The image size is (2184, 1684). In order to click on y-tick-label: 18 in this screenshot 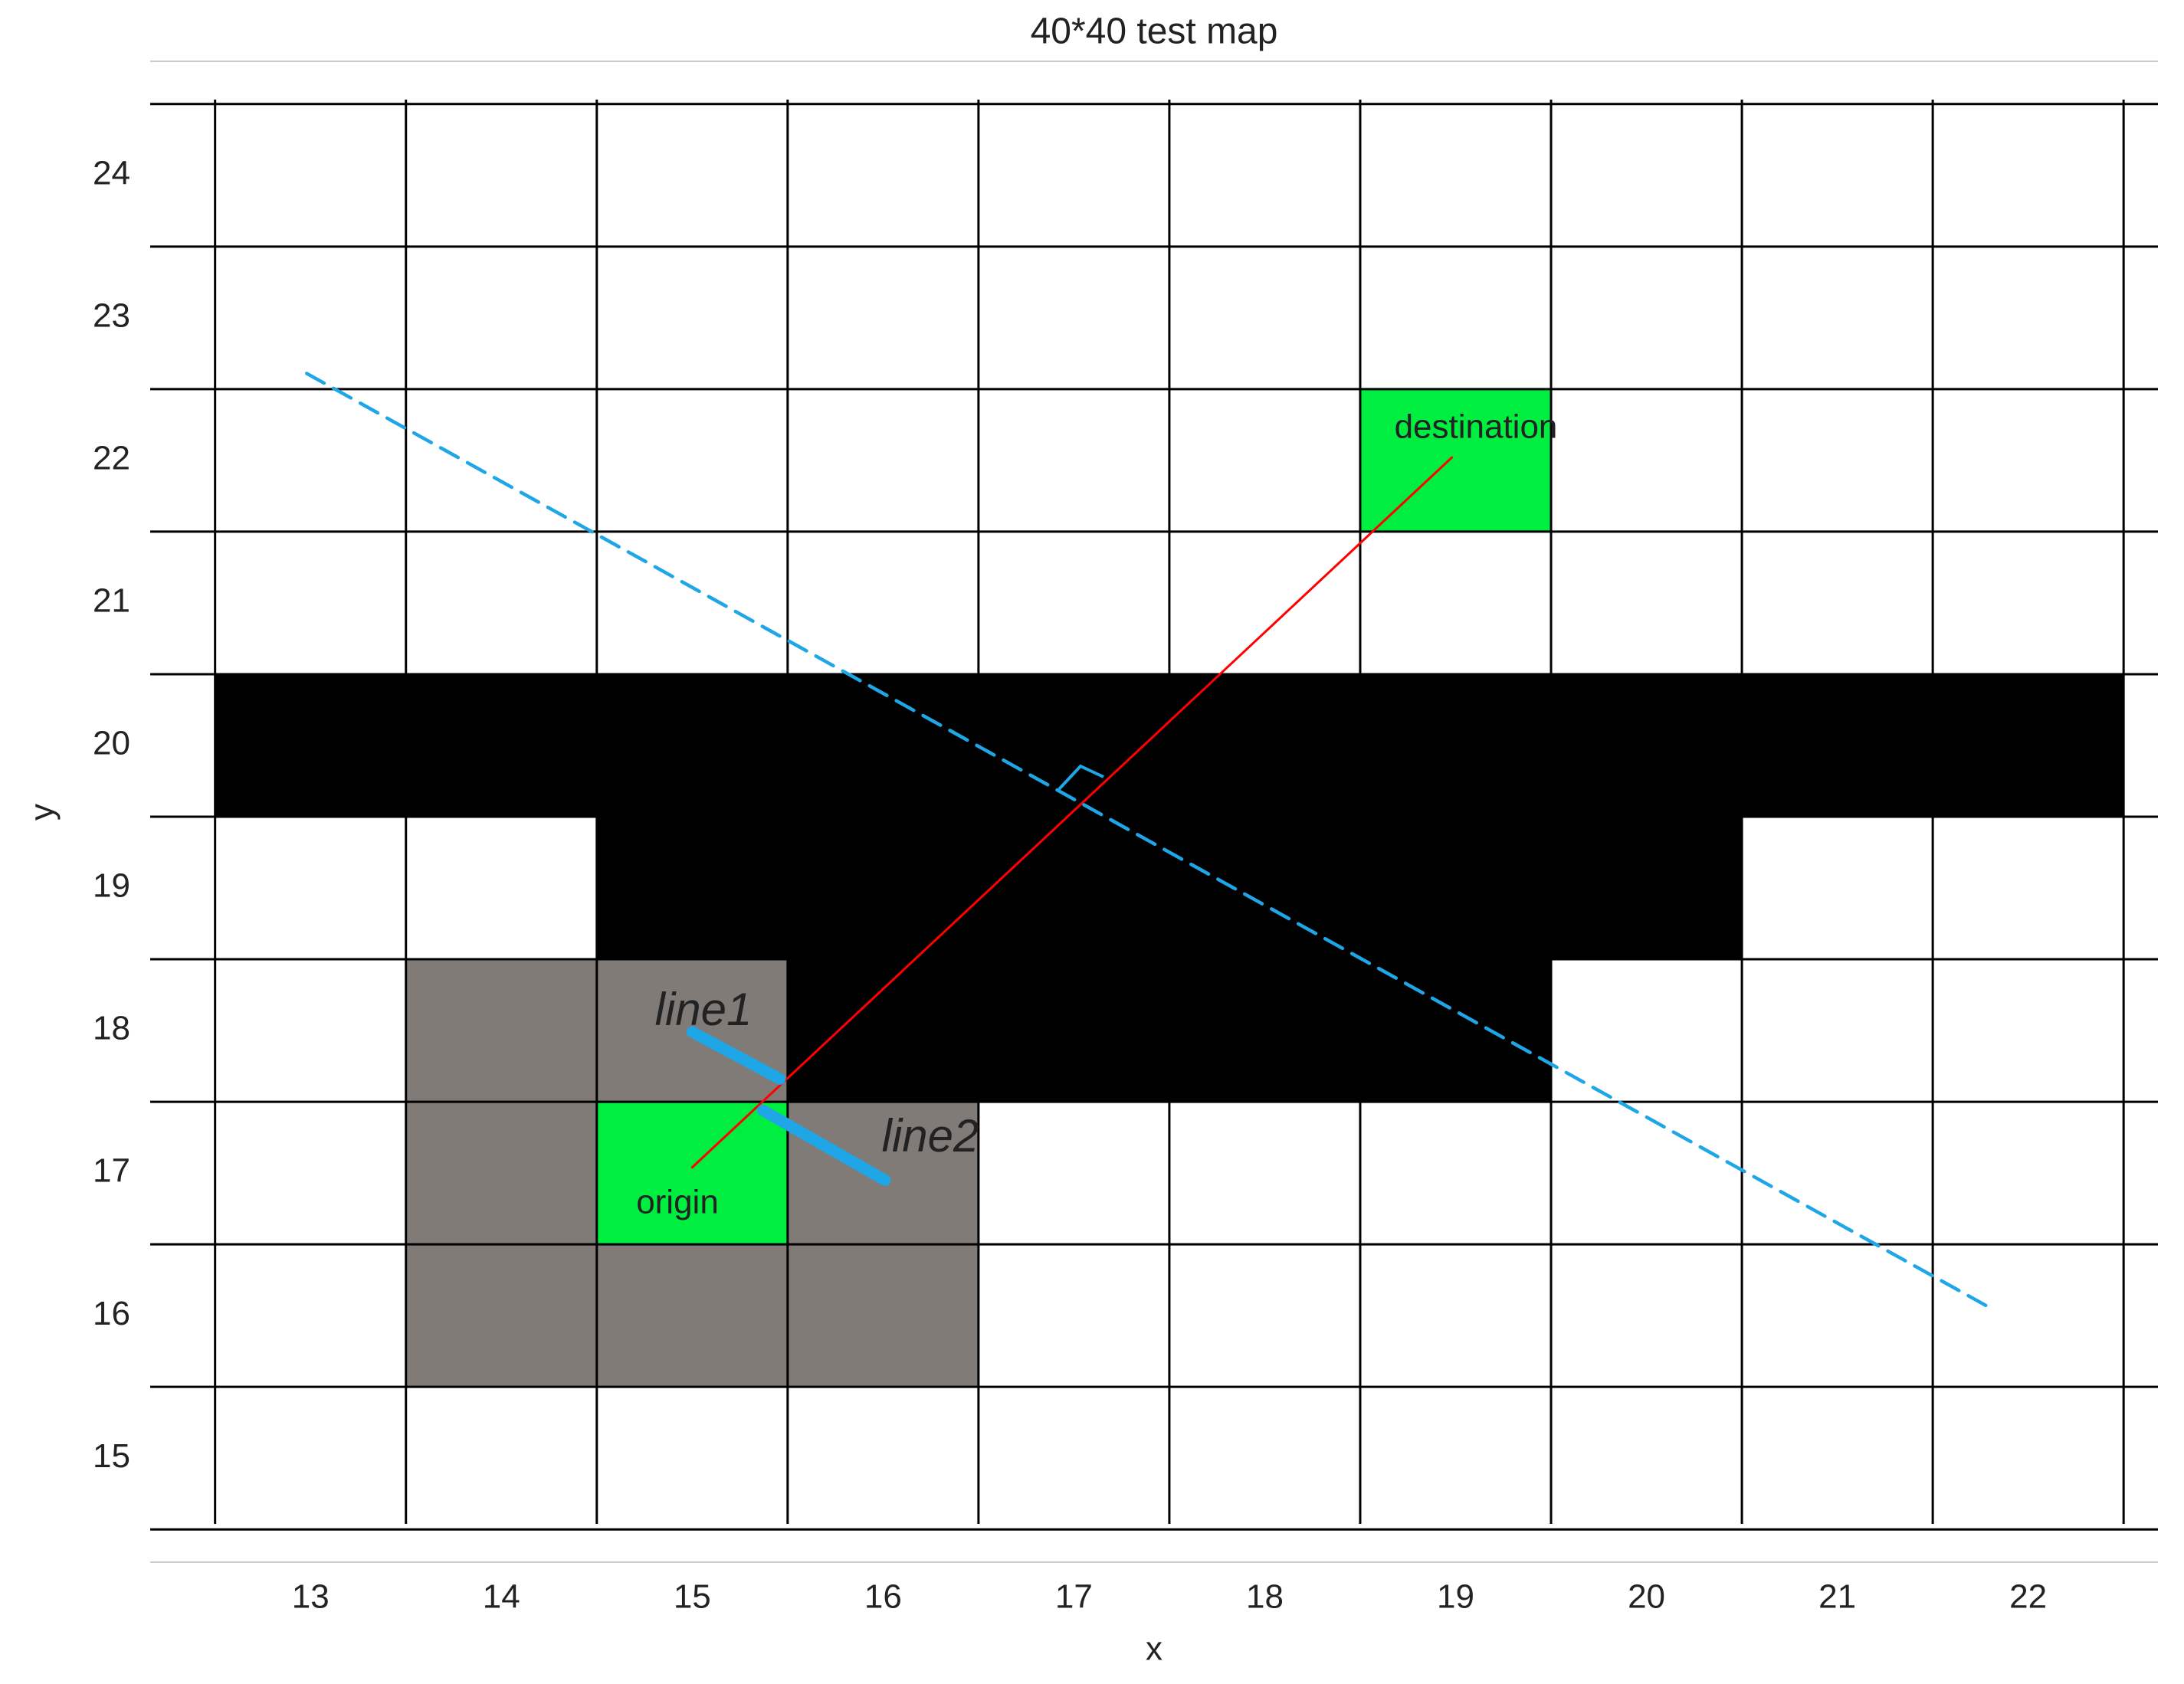, I will do `click(111, 1028)`.